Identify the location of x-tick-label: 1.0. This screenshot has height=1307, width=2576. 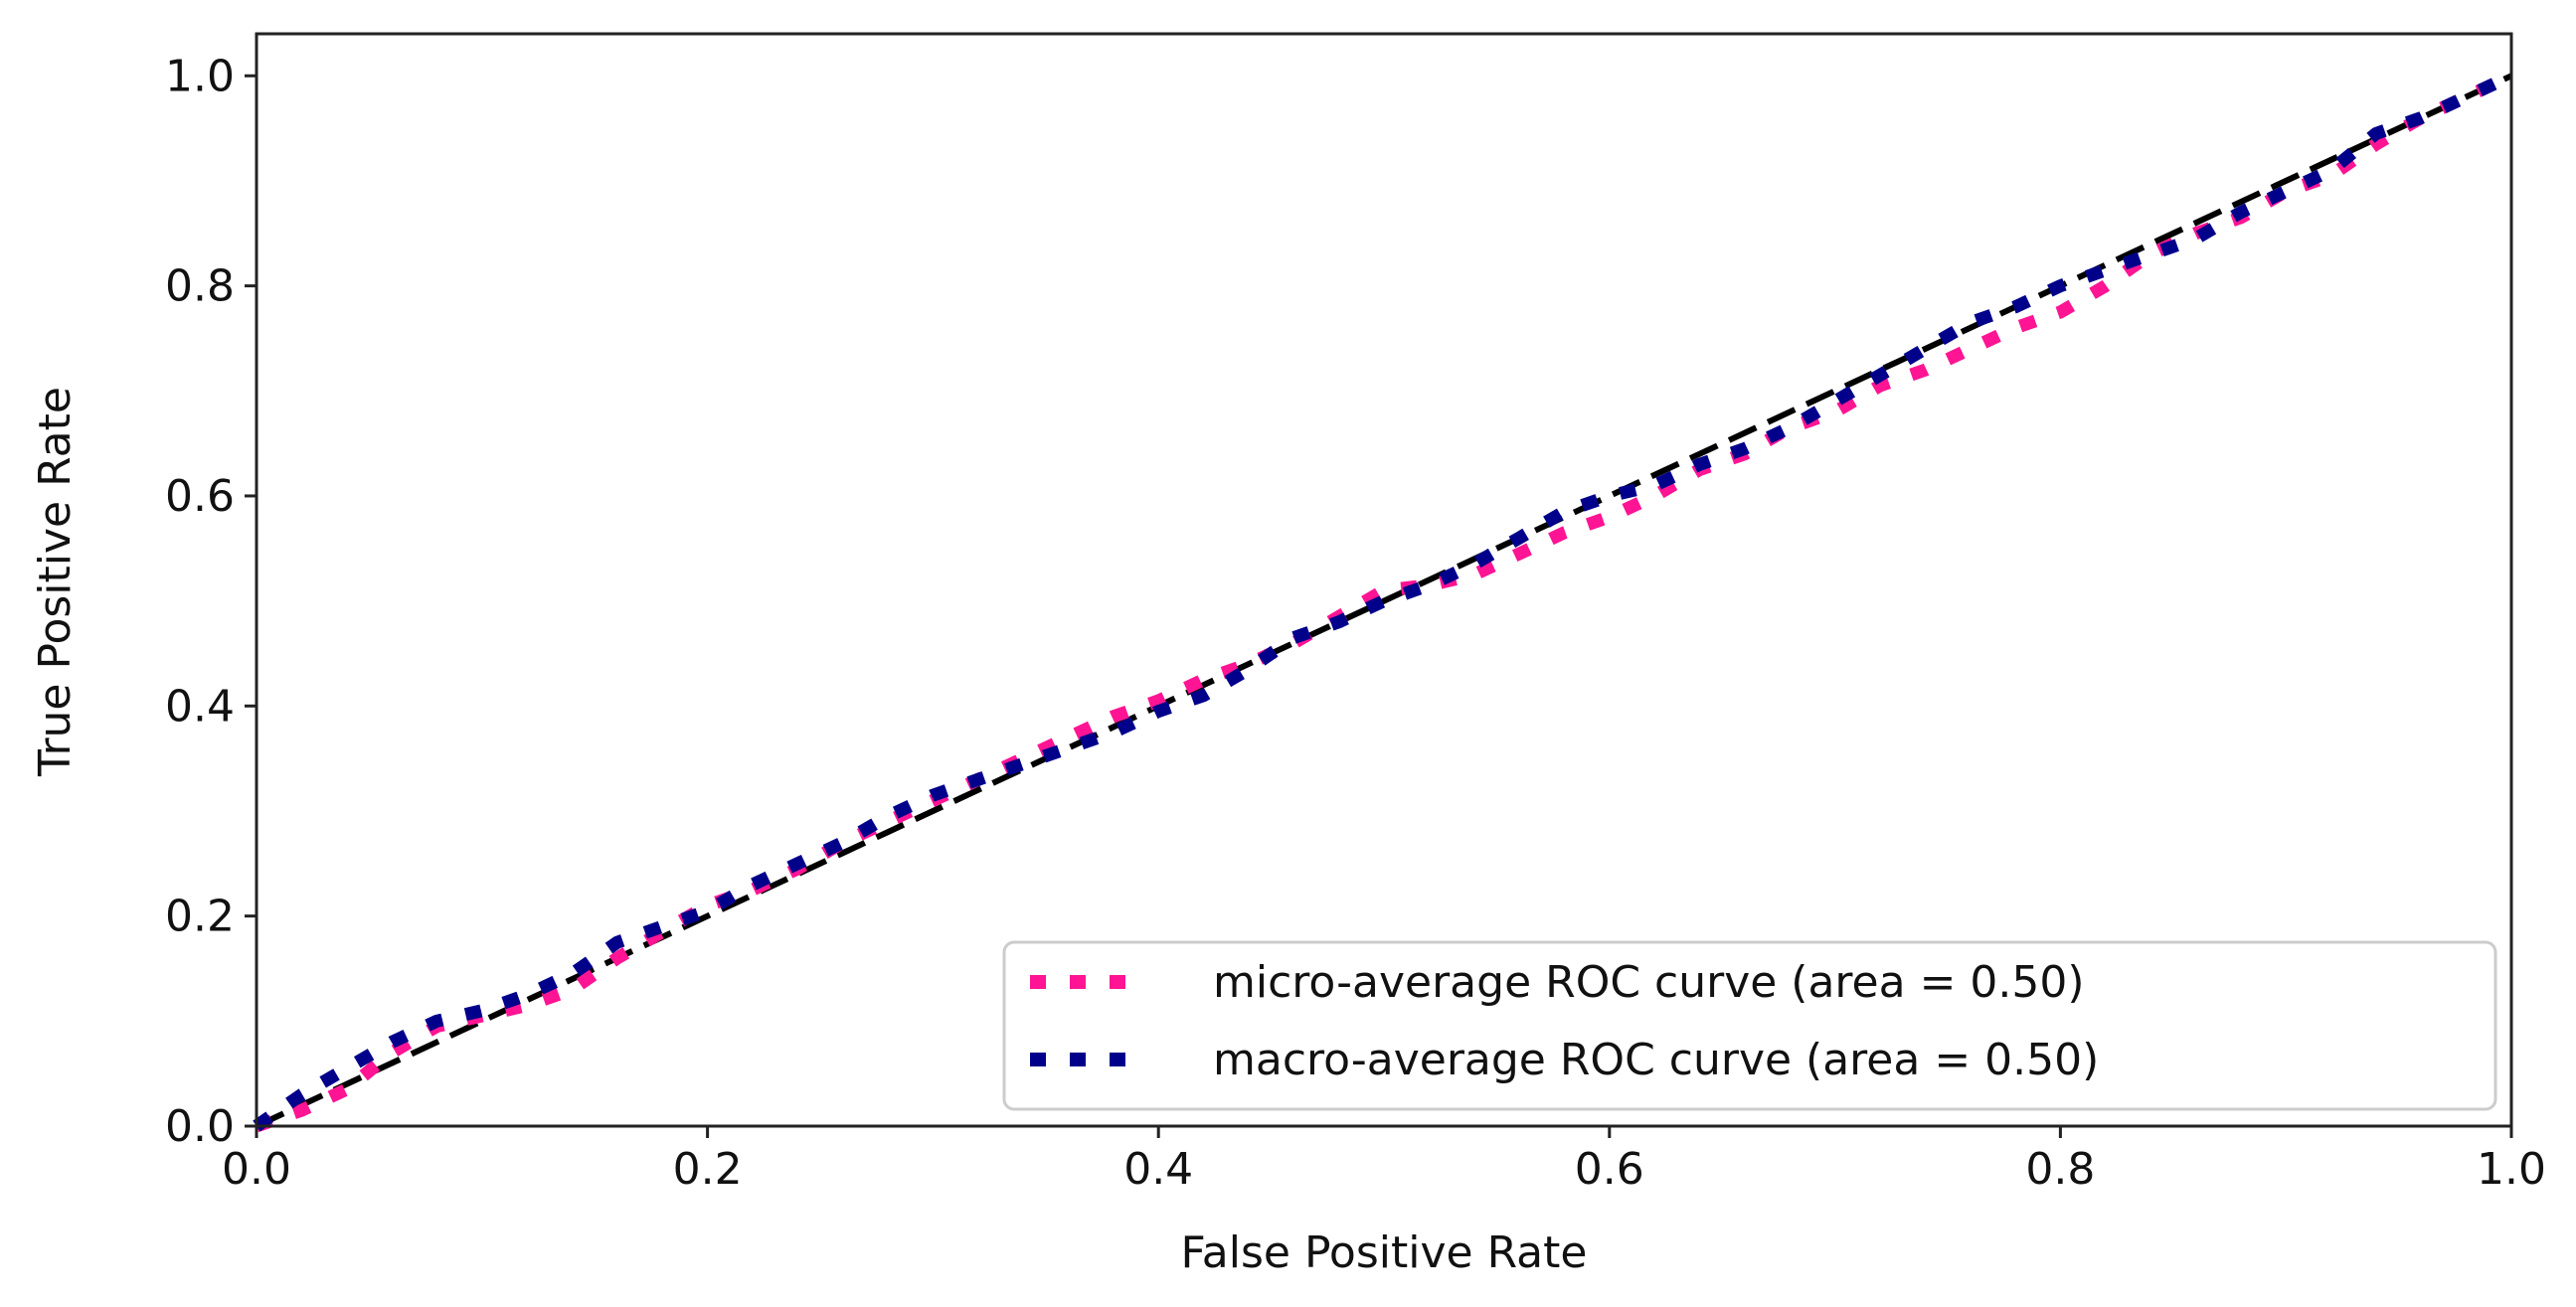
(2511, 1169).